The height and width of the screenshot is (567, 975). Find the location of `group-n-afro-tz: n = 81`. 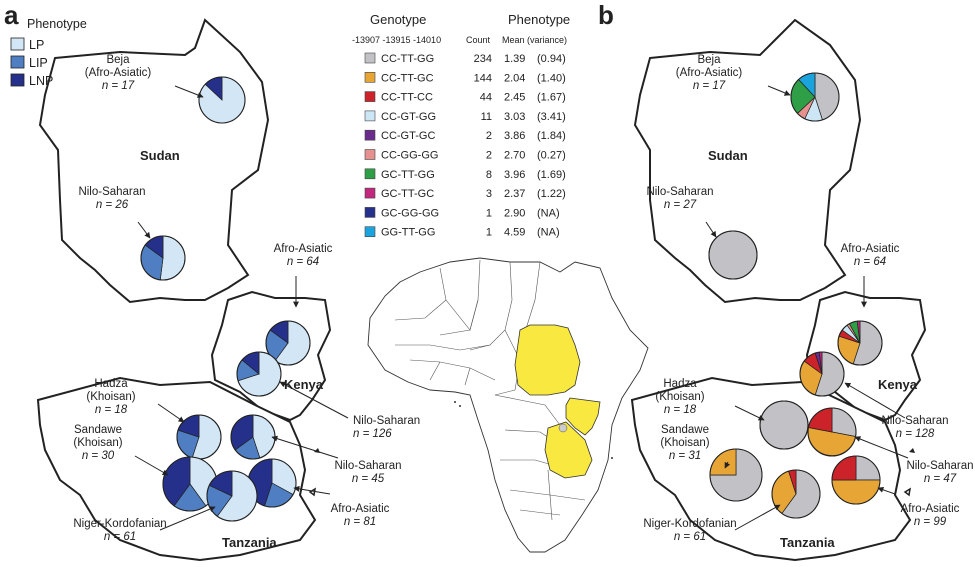

group-n-afro-tz: n = 81 is located at coordinates (360, 522).